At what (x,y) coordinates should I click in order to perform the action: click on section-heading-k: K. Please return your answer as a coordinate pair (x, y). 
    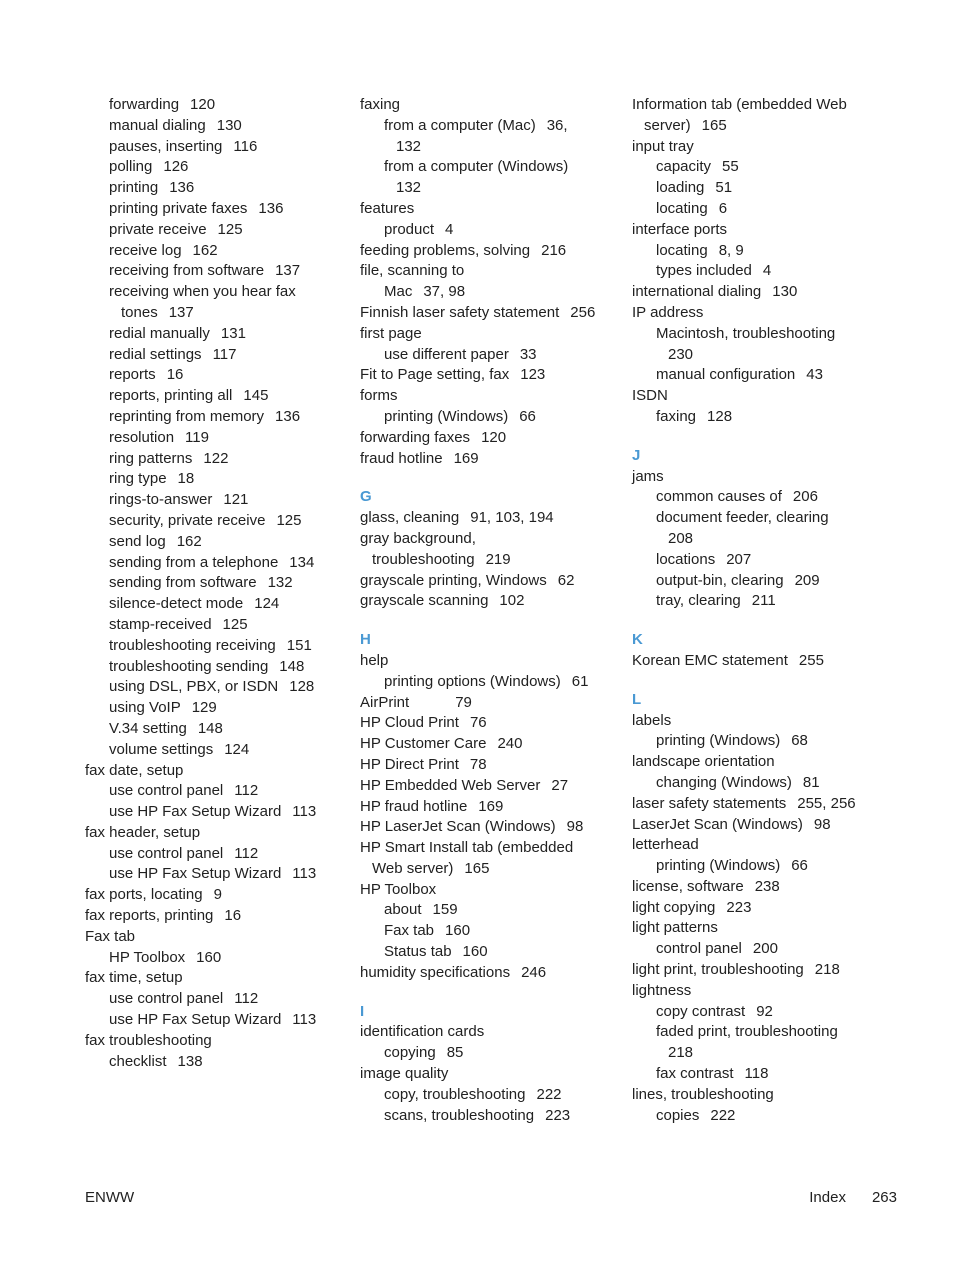
    Looking at the image, I should click on (637, 640).